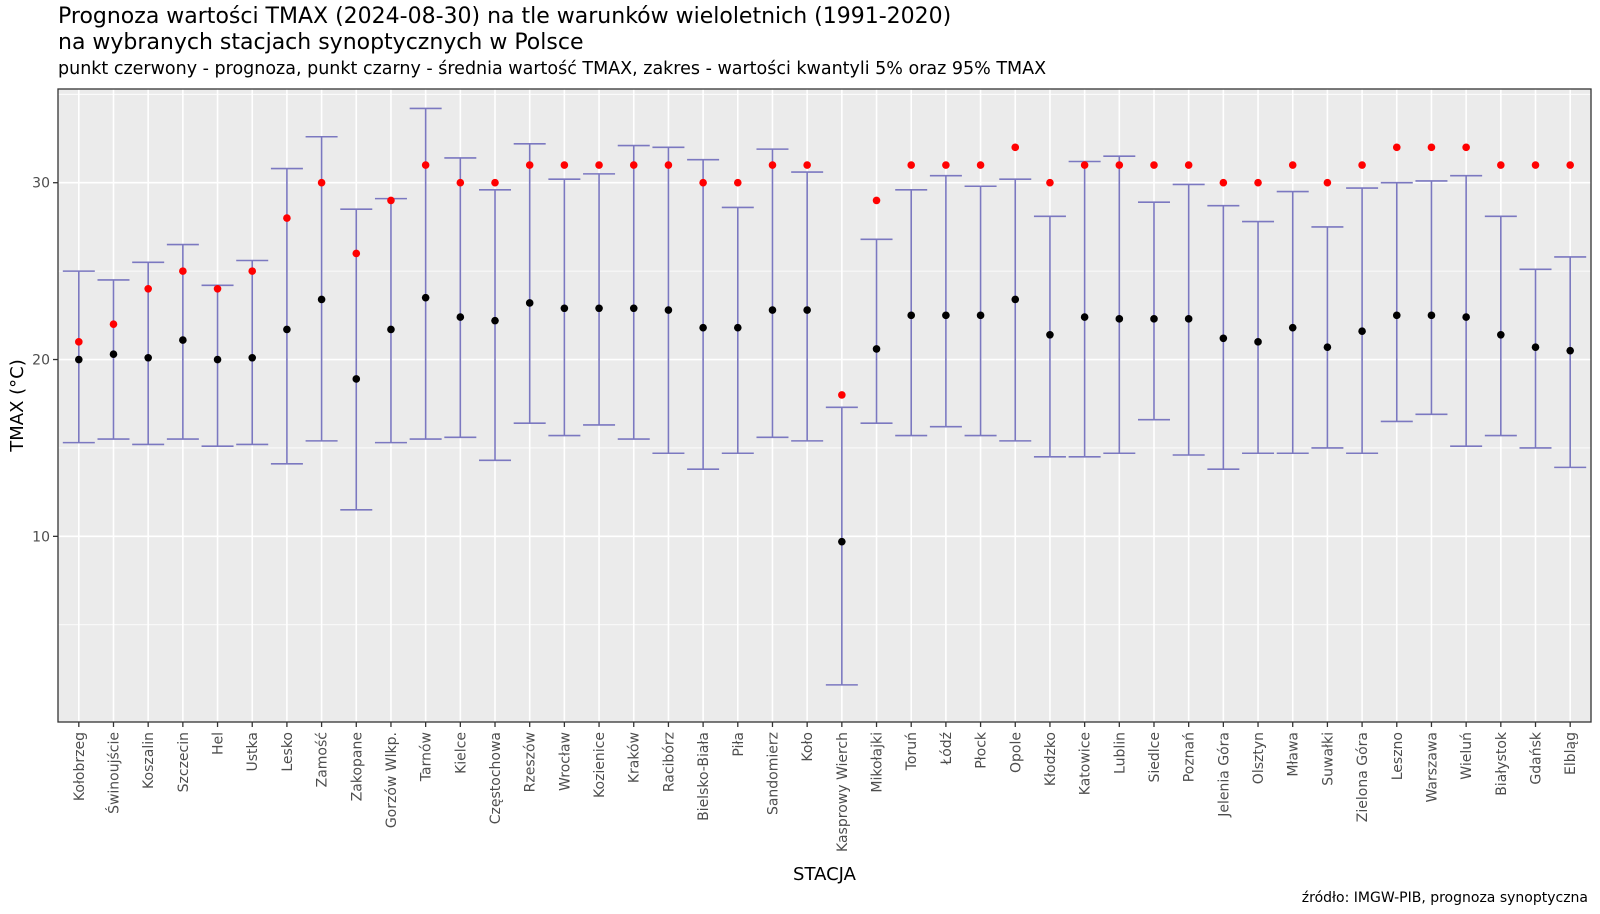  I want to click on x-tick-label: Olsztyn, so click(1259, 758).